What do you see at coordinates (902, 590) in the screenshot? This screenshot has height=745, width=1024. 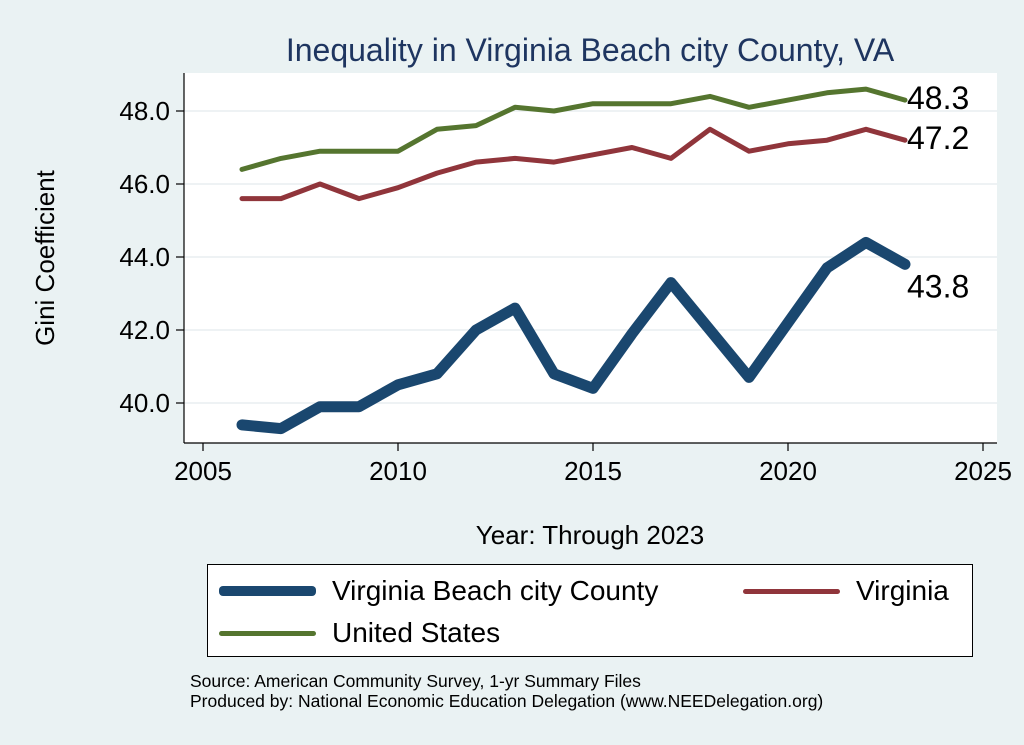 I see `legend-label-virginia: Virginia` at bounding box center [902, 590].